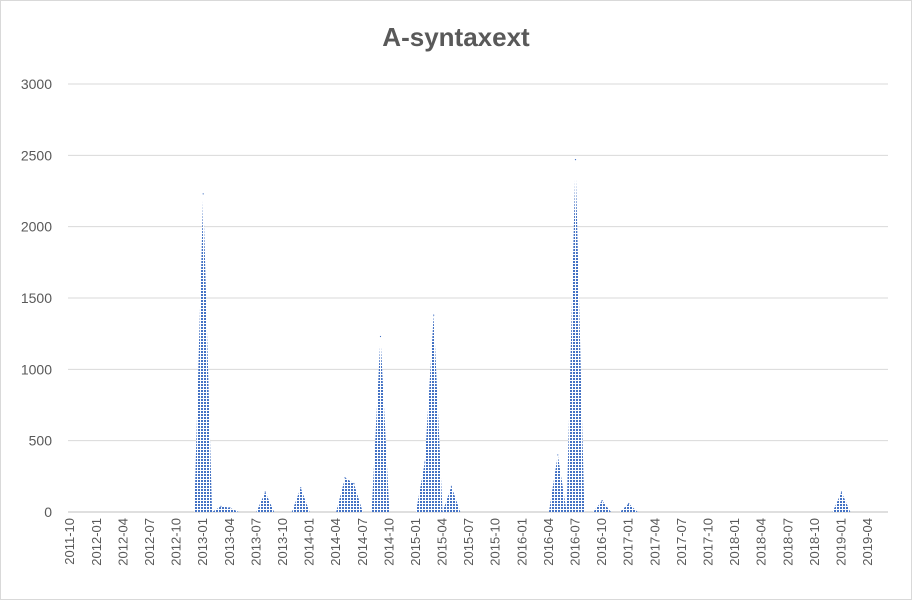 This screenshot has height=600, width=912. Describe the element at coordinates (628, 542) in the screenshot. I see `x-tick-label: 2017-01` at that location.